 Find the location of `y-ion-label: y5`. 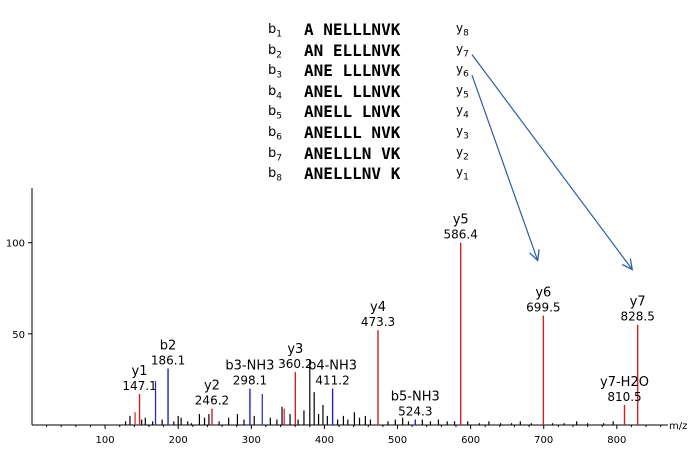

y-ion-label: y5 is located at coordinates (462, 91).